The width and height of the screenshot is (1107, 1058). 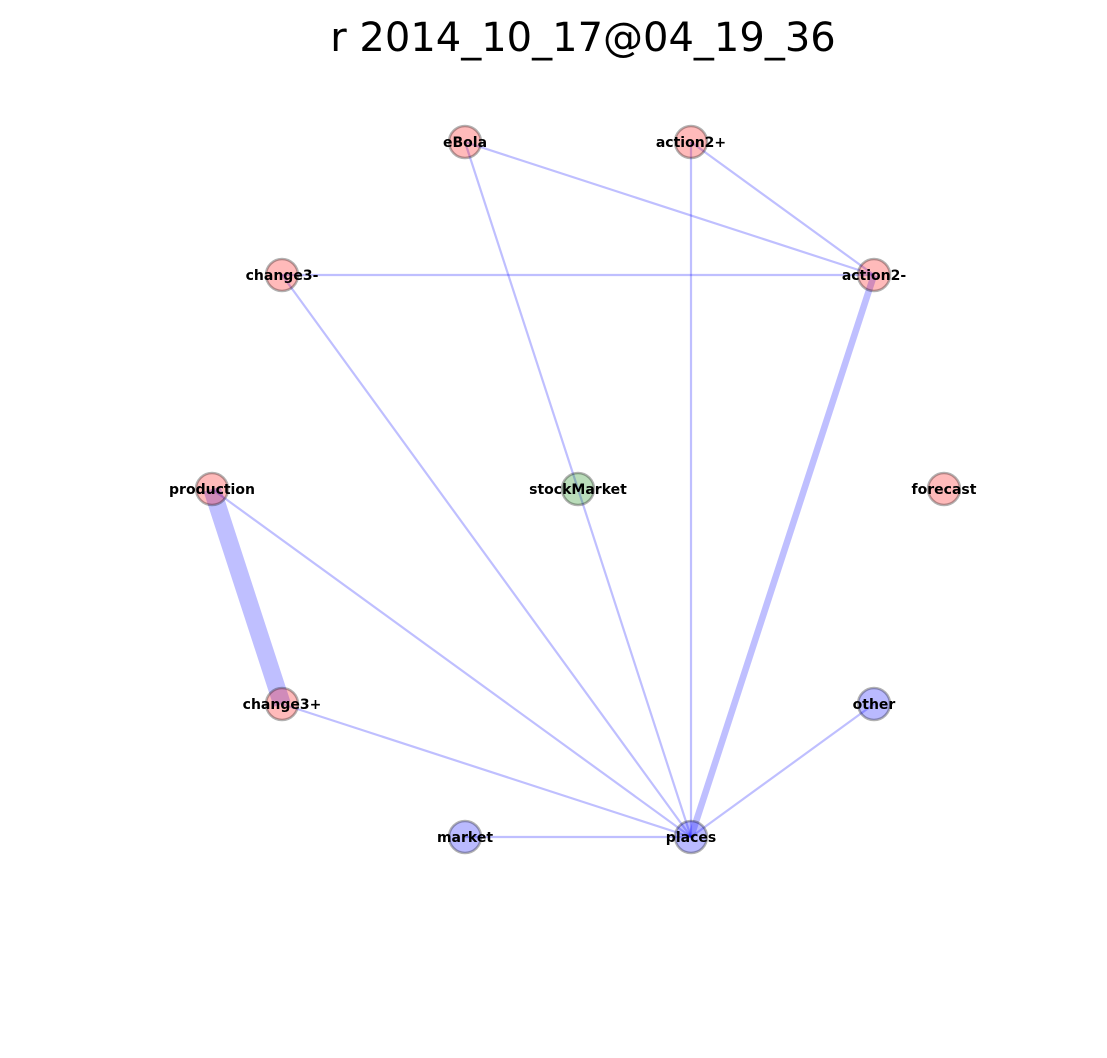 What do you see at coordinates (634, 663) in the screenshot?
I see `edge-stockMarket-places` at bounding box center [634, 663].